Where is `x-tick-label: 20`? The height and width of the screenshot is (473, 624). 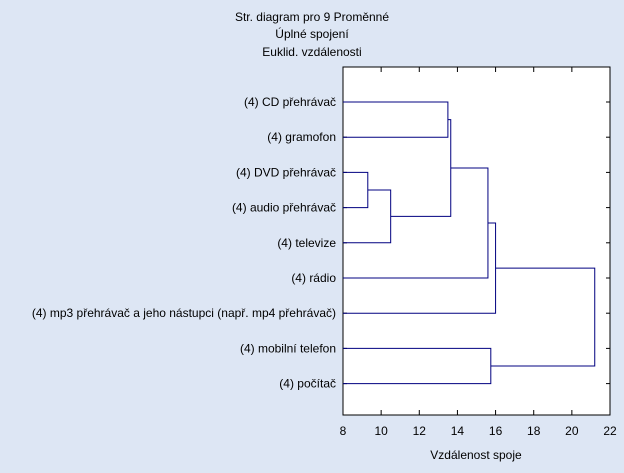
x-tick-label: 20 is located at coordinates (572, 431).